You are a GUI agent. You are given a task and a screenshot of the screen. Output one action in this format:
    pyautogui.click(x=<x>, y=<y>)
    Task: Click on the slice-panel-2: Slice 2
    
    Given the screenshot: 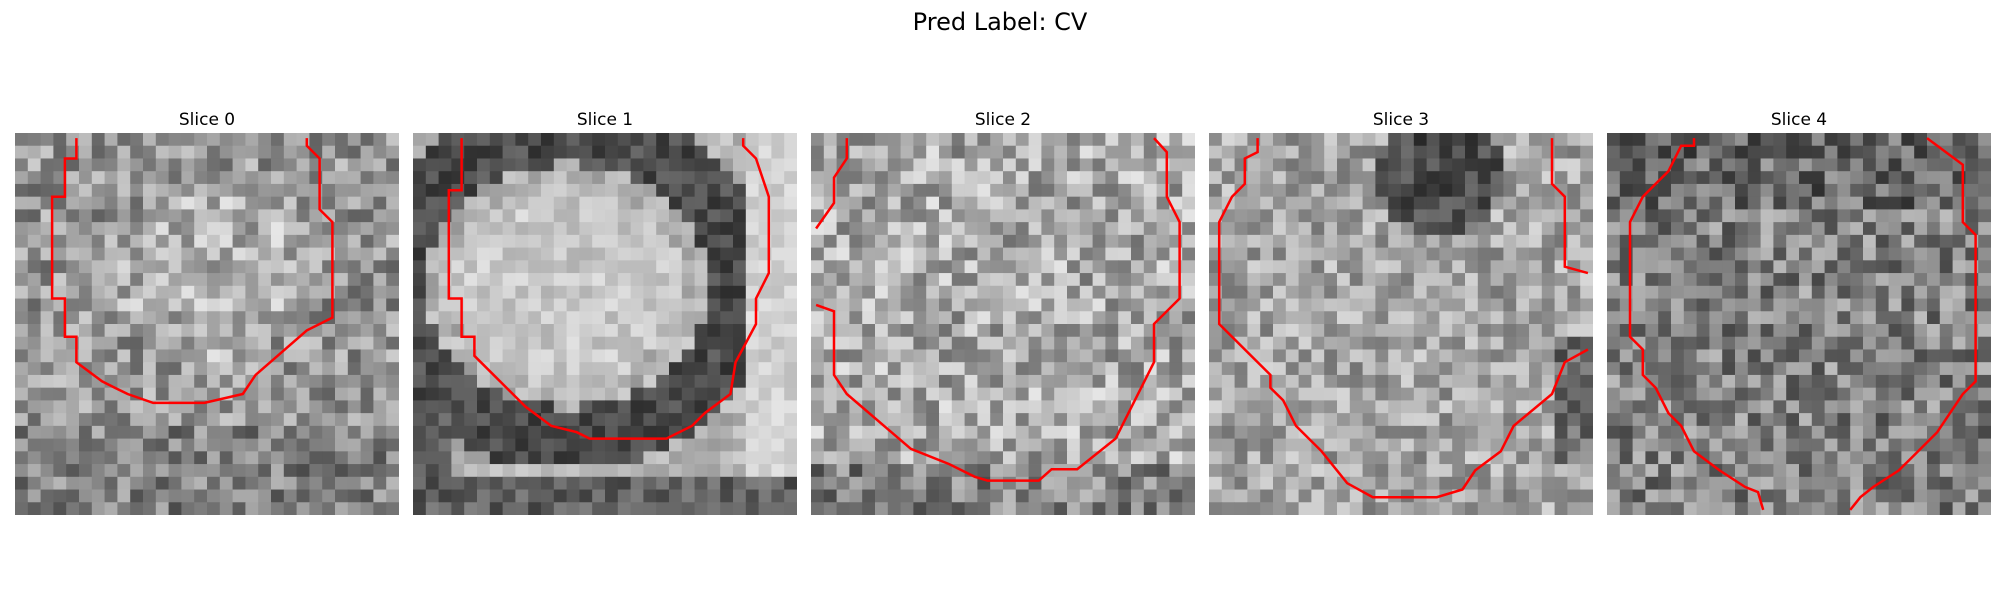 What is the action you would take?
    pyautogui.click(x=1003, y=312)
    